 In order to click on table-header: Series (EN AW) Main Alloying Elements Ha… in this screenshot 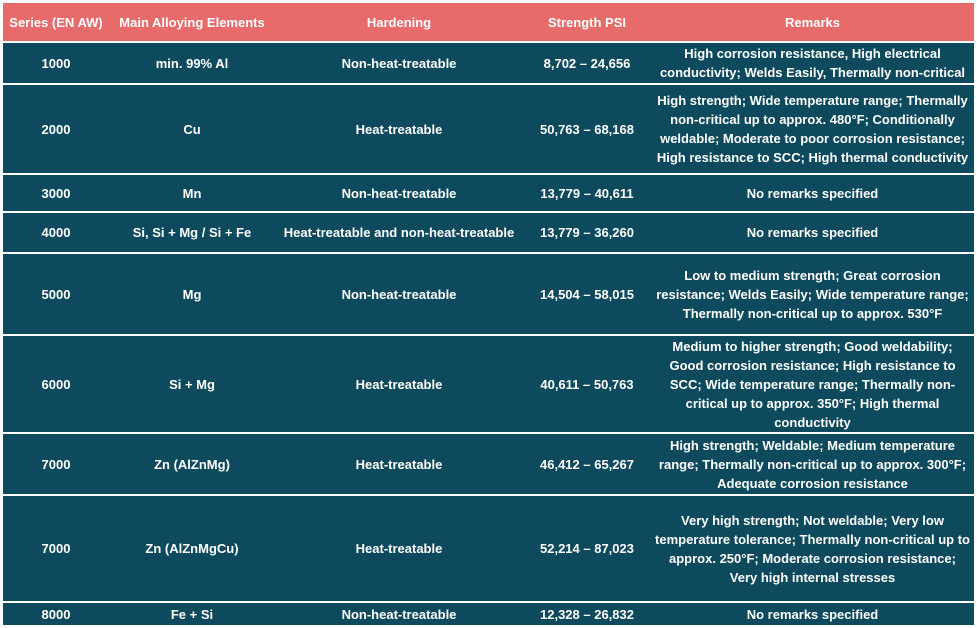, I will do `click(488, 23)`.